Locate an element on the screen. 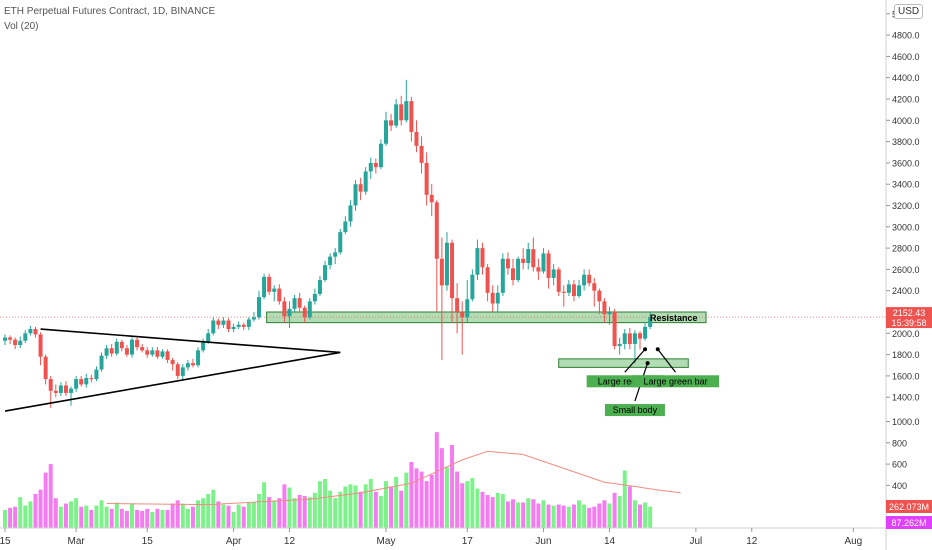 This screenshot has height=550, width=932. time-tick-label: 12 is located at coordinates (752, 541).